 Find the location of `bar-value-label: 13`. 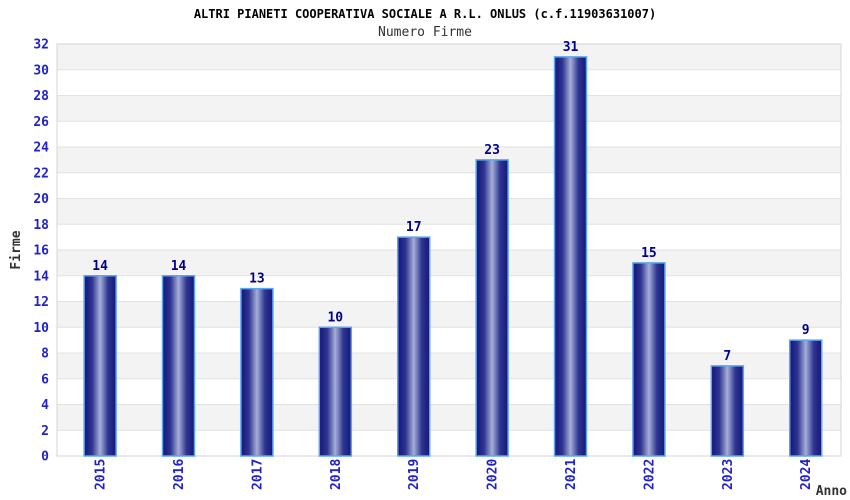

bar-value-label: 13 is located at coordinates (257, 279).